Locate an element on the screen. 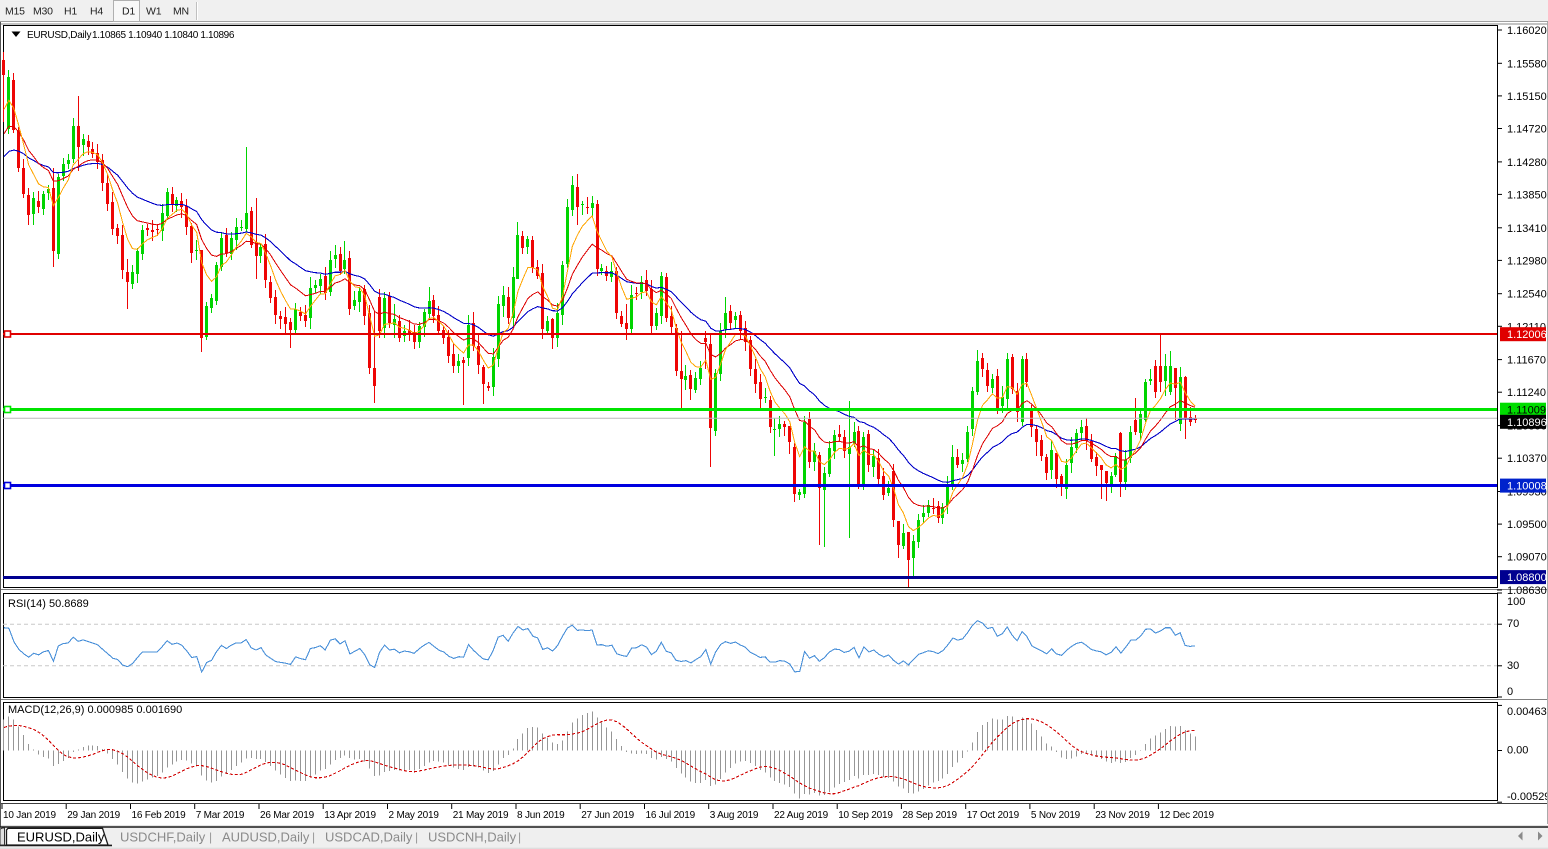  svg-text: M15 is located at coordinates (15, 12).